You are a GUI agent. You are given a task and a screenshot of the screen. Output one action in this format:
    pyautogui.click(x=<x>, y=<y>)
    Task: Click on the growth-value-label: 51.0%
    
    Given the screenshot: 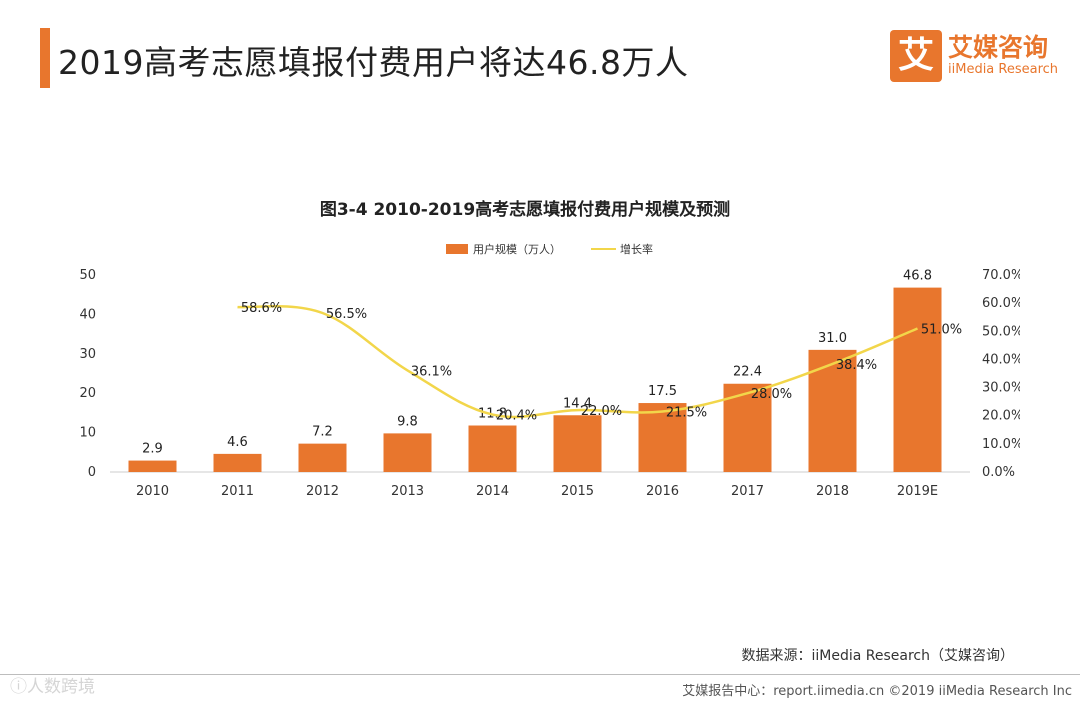 What is the action you would take?
    pyautogui.click(x=941, y=329)
    